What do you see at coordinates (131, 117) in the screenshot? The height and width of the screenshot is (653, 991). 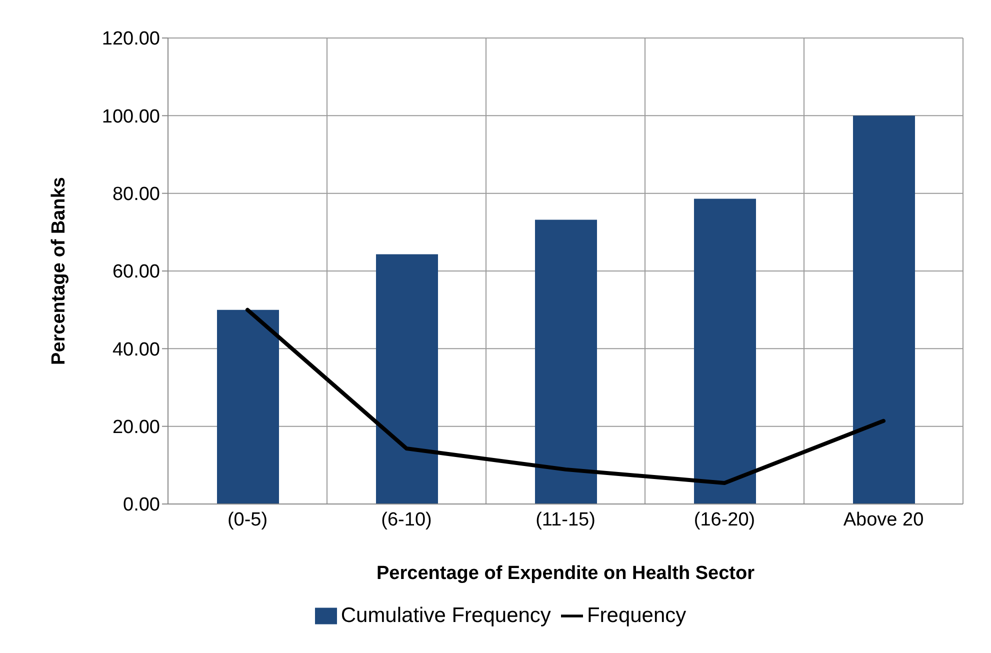 I see `y-tick-label: 100.00` at bounding box center [131, 117].